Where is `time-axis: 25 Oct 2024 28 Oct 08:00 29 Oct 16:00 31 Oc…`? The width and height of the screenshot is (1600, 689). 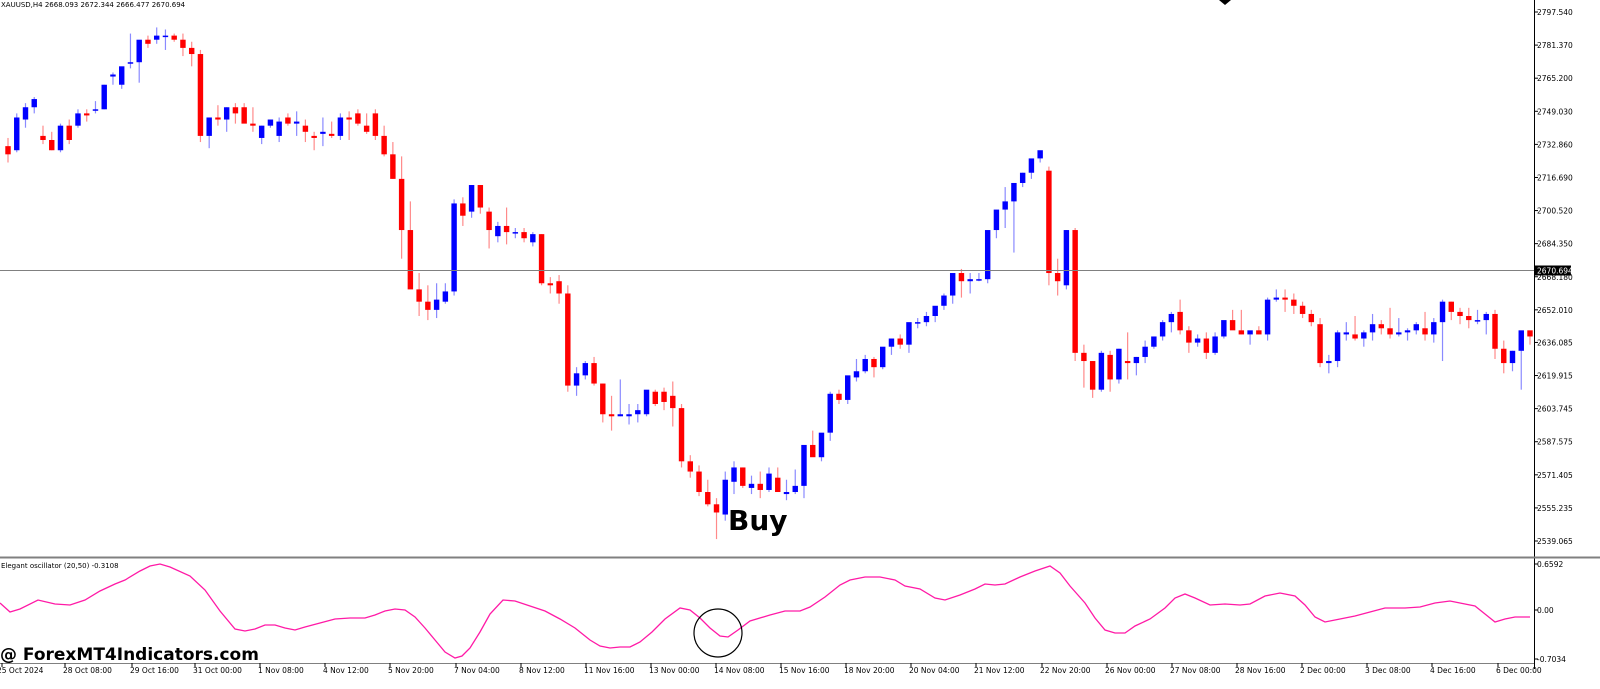 time-axis: 25 Oct 2024 28 Oct 08:00 29 Oct 16:00 31 Oc… is located at coordinates (771, 669).